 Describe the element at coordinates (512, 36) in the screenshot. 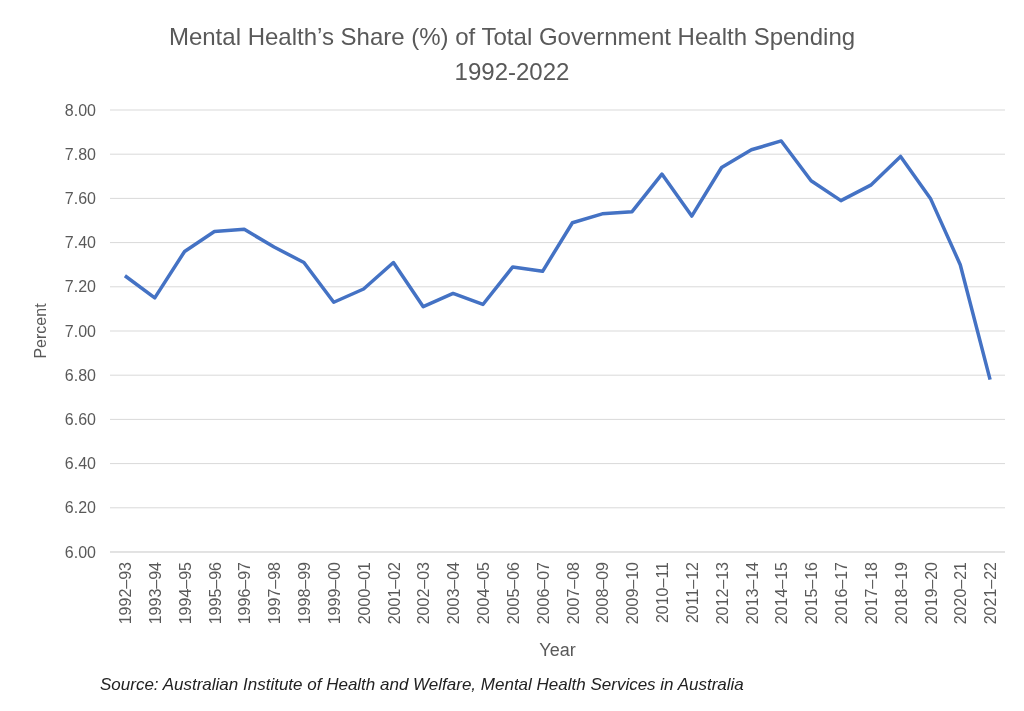

I see `chart-title: Mental Health’s Share (%) of Total Government Health Spending` at that location.